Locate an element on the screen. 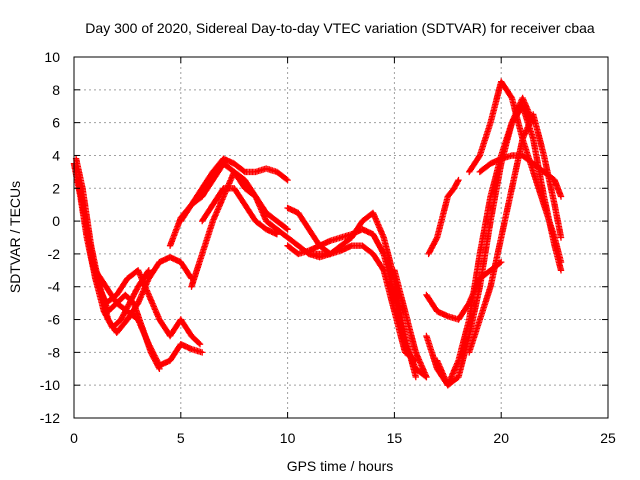 The width and height of the screenshot is (640, 480). x-tick-label: 20 is located at coordinates (501, 438).